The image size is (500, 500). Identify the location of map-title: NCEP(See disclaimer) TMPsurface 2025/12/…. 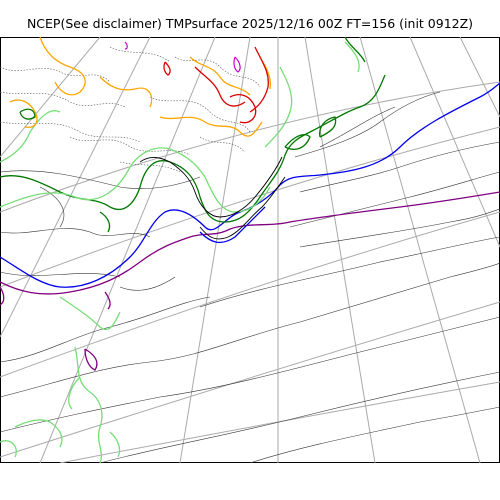
(250, 23).